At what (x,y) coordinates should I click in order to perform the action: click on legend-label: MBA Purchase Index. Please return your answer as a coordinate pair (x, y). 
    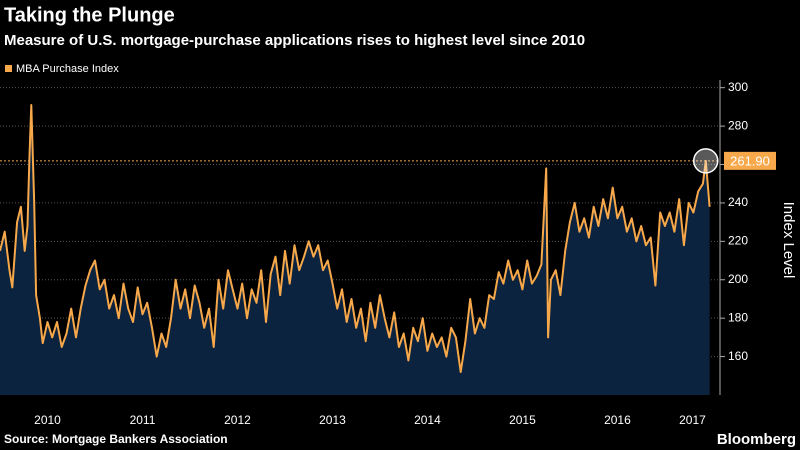
    Looking at the image, I should click on (67, 69).